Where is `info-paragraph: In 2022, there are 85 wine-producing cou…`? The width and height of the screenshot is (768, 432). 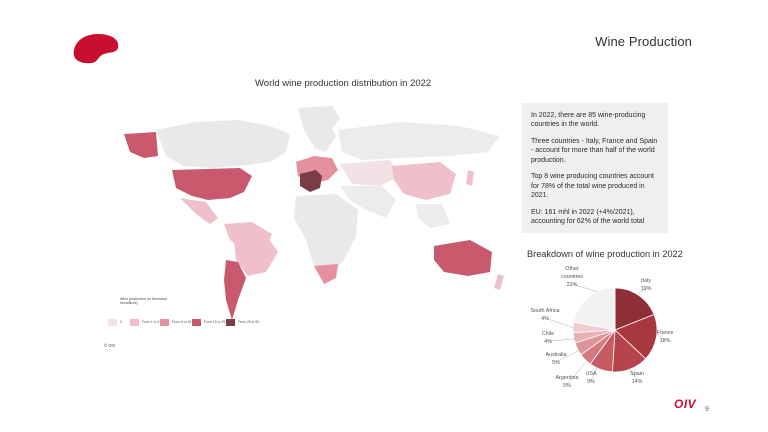 info-paragraph: In 2022, there are 85 wine-producing cou… is located at coordinates (588, 120).